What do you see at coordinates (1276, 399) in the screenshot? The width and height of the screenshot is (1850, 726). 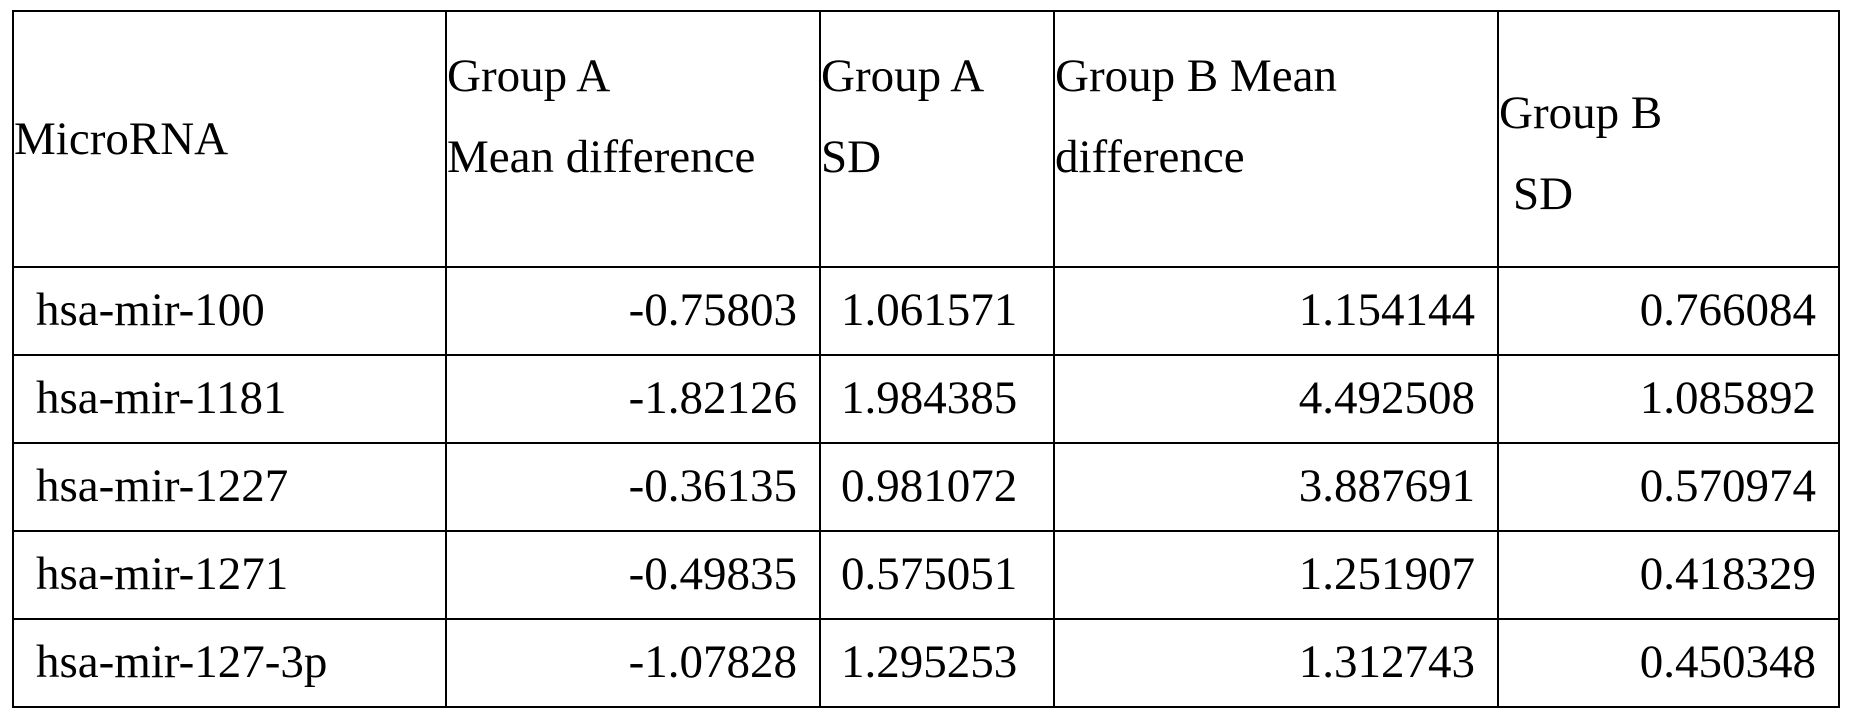 I see `cell-group-b-mean: 4.492508` at bounding box center [1276, 399].